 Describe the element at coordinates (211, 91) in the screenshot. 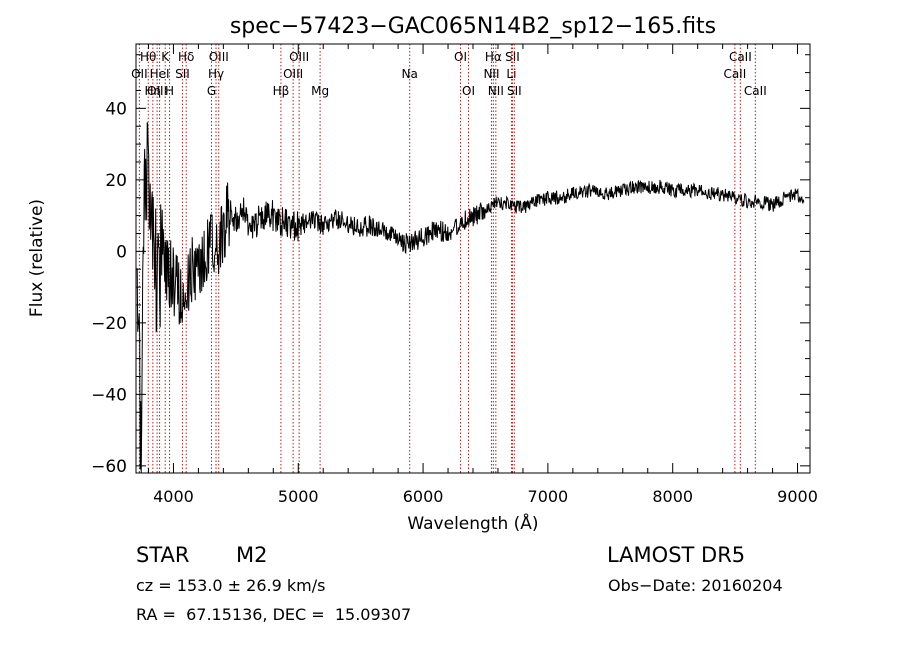

I see `line-marker-label: G` at that location.